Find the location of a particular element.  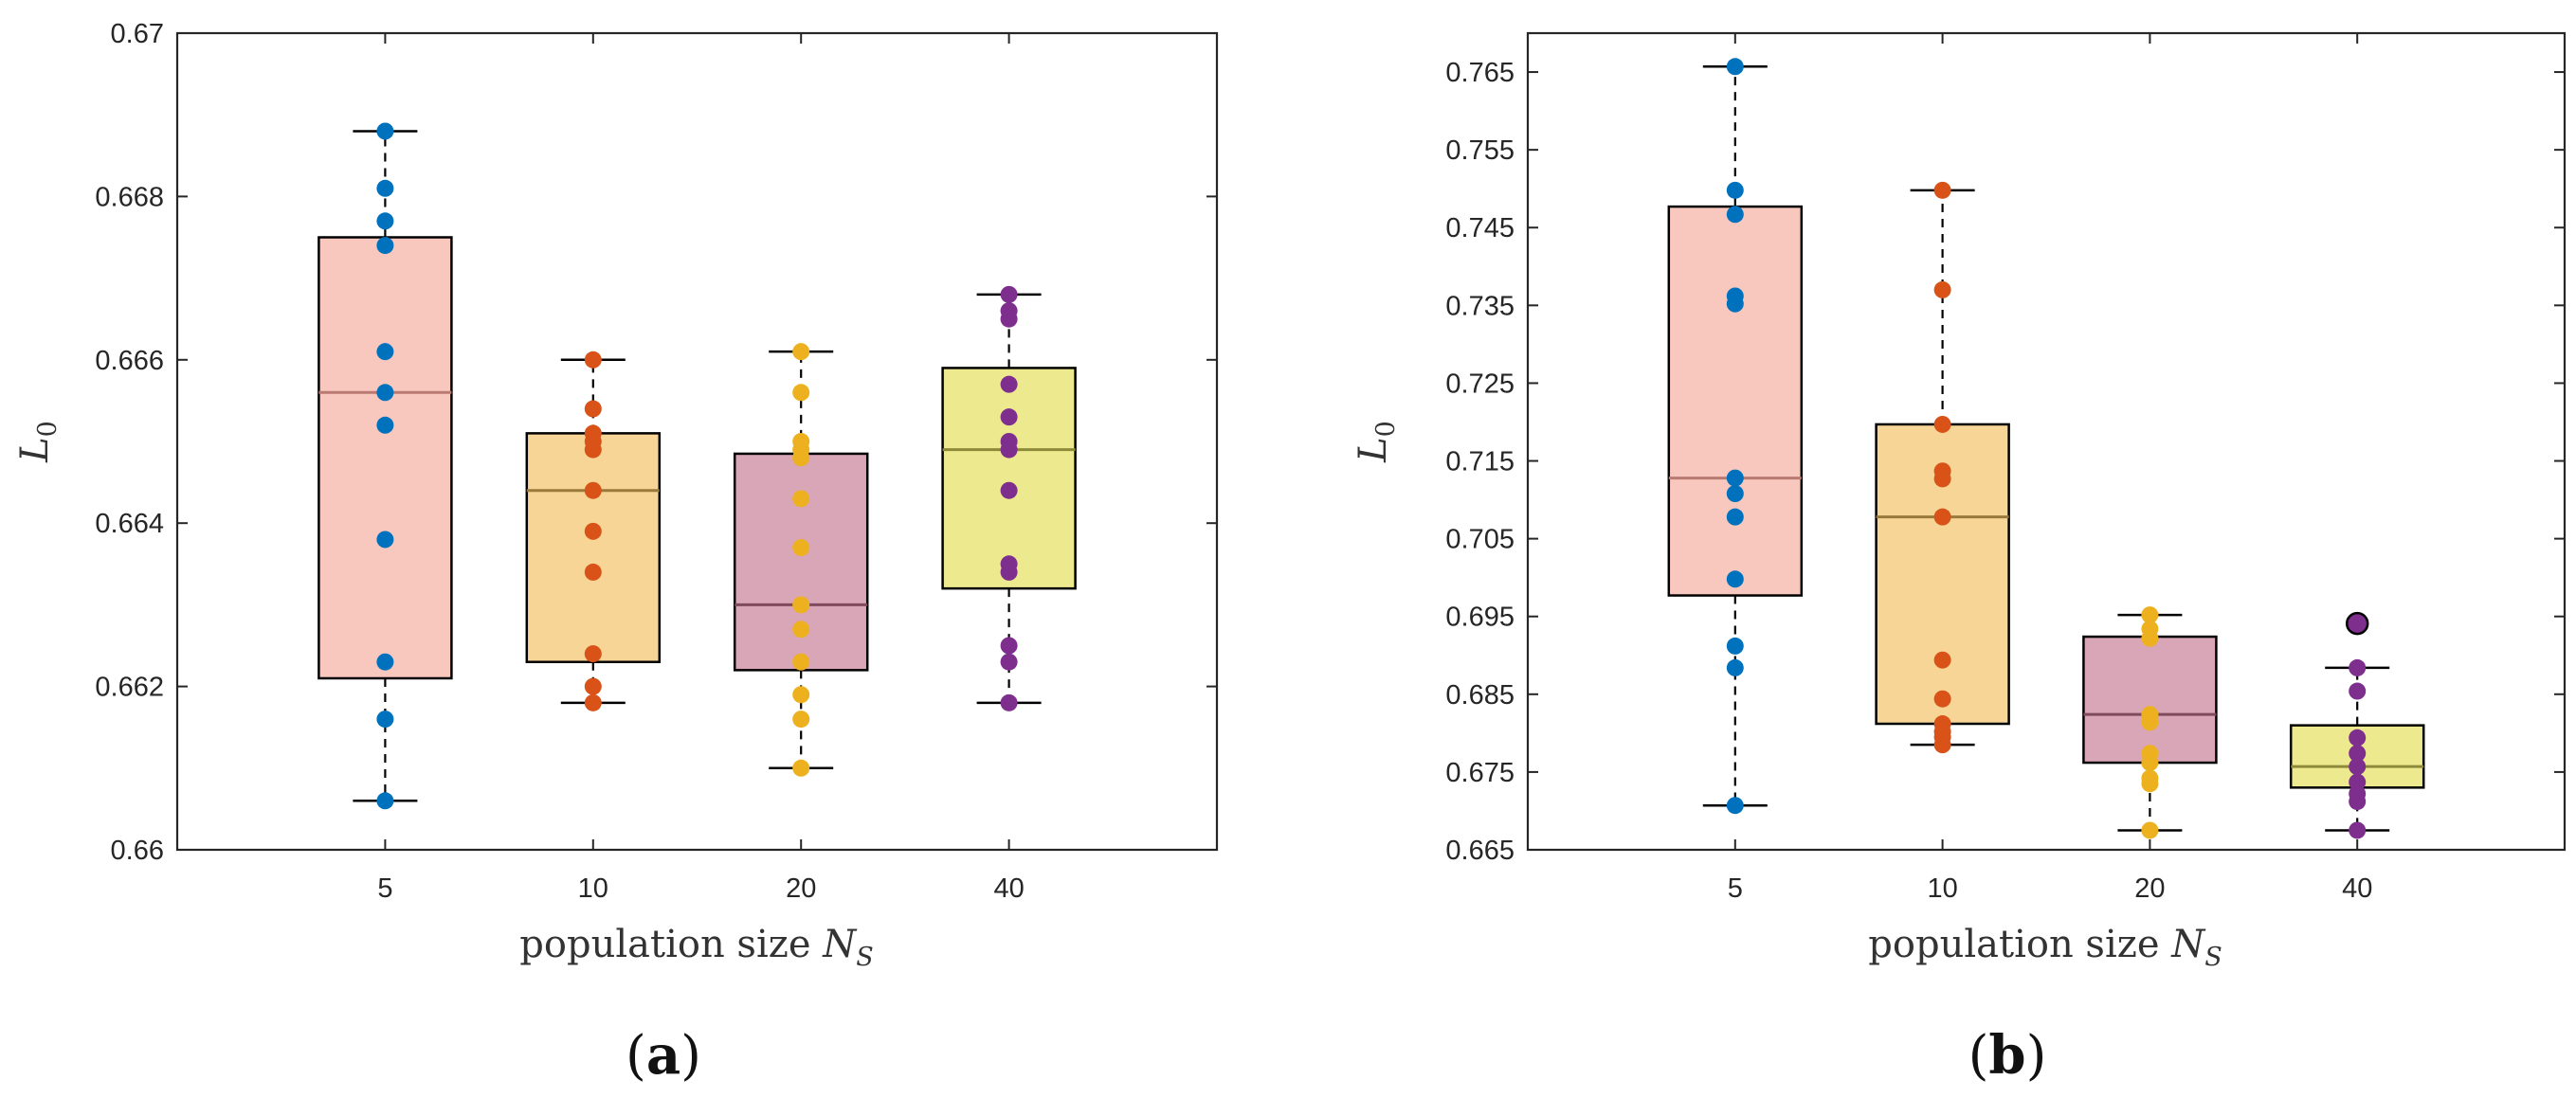

x-tick-label-b: 5 is located at coordinates (1735, 888).